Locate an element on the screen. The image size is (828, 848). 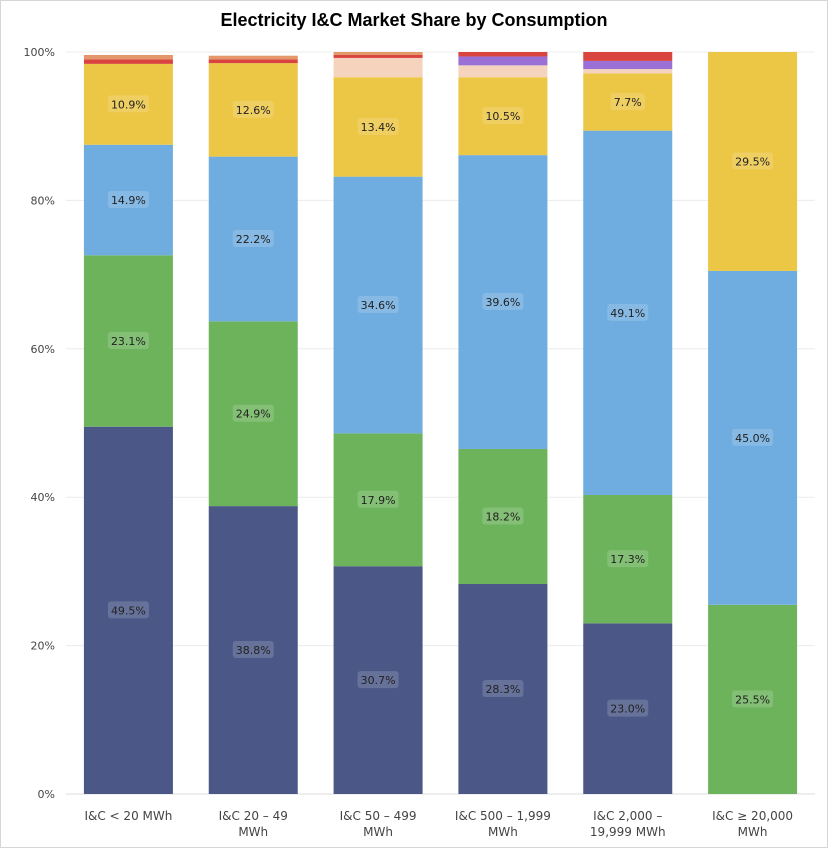
y-tick-label: 20% is located at coordinates (43, 646).